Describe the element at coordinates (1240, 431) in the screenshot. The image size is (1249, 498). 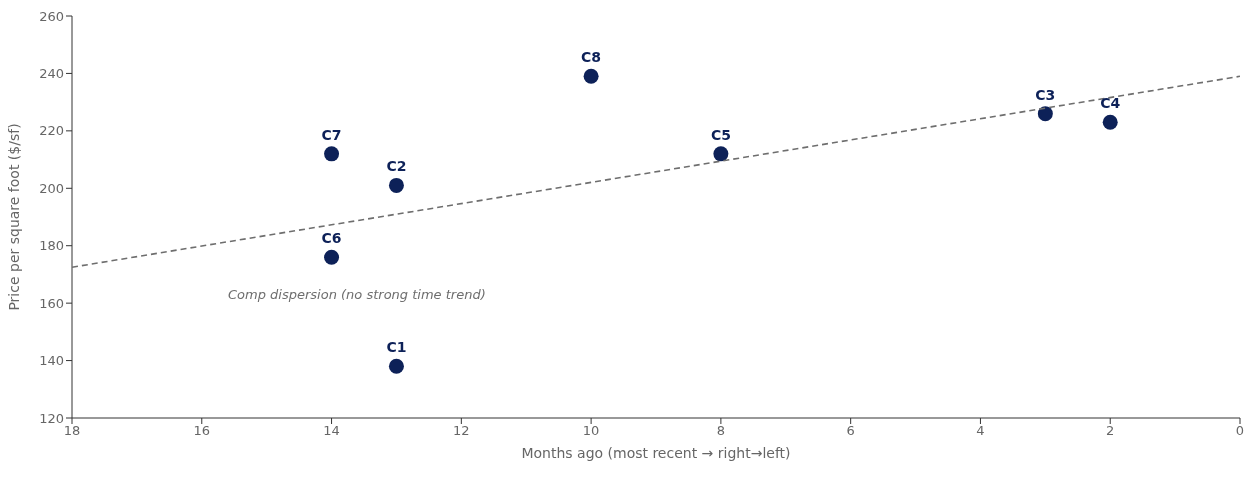
I see `x-tick-label: 0` at that location.